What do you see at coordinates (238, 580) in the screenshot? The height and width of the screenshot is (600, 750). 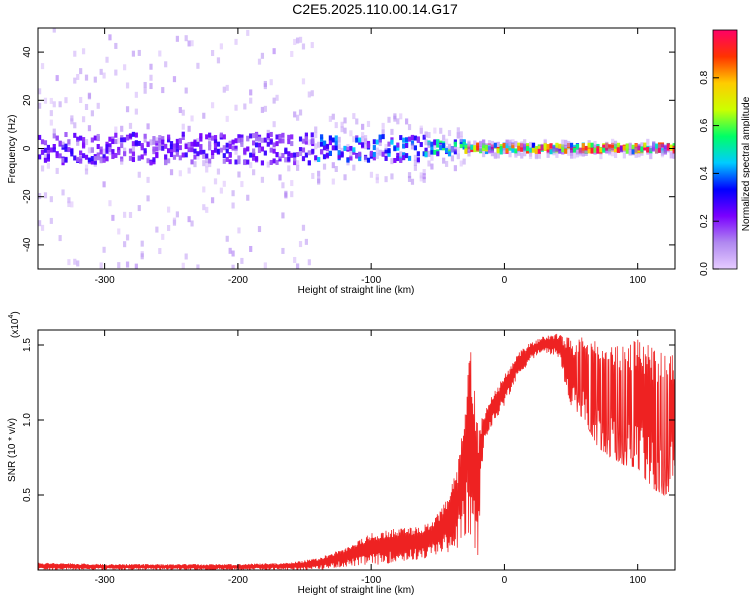 I see `x-tick-label: -200` at bounding box center [238, 580].